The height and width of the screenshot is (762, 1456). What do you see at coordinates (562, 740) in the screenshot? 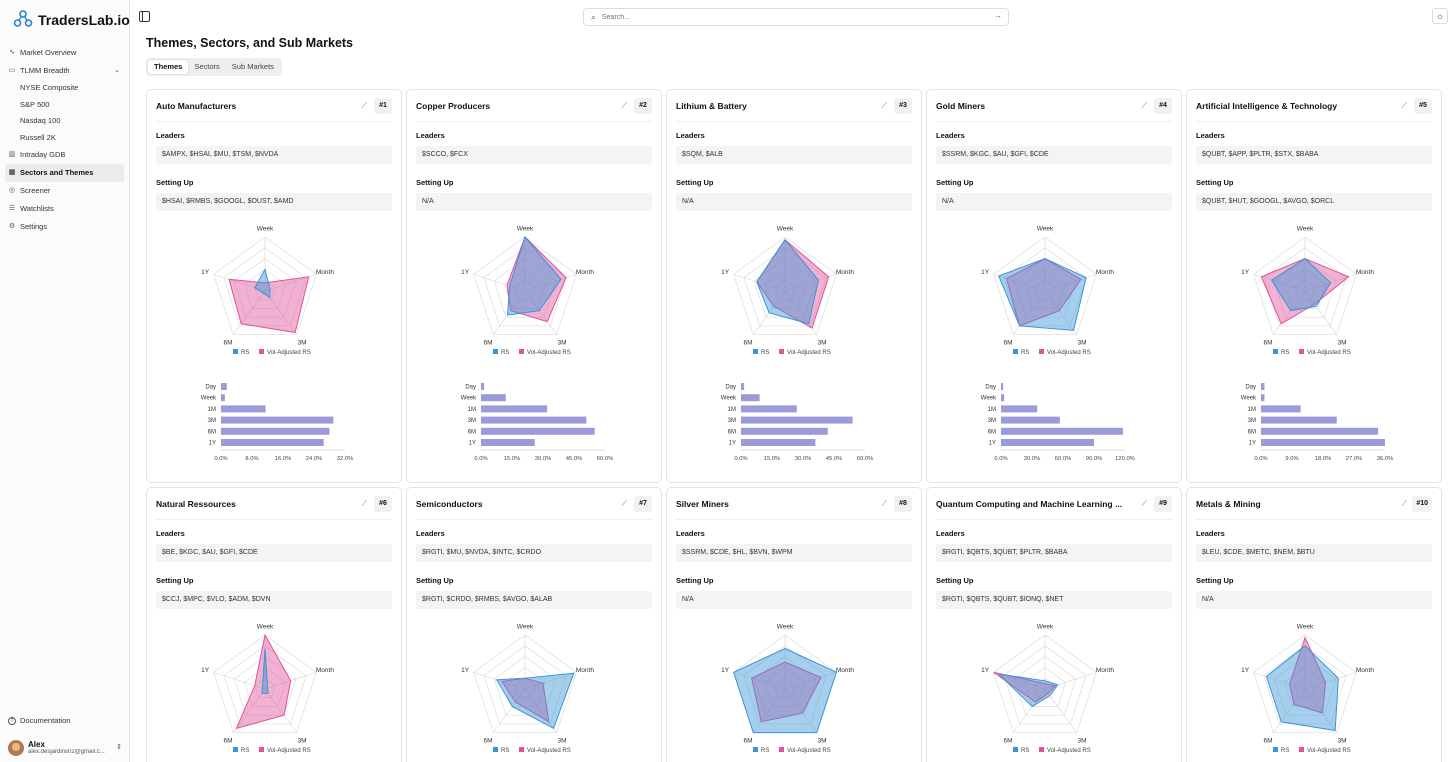
I see `radar-axis-label: 3M` at bounding box center [562, 740].